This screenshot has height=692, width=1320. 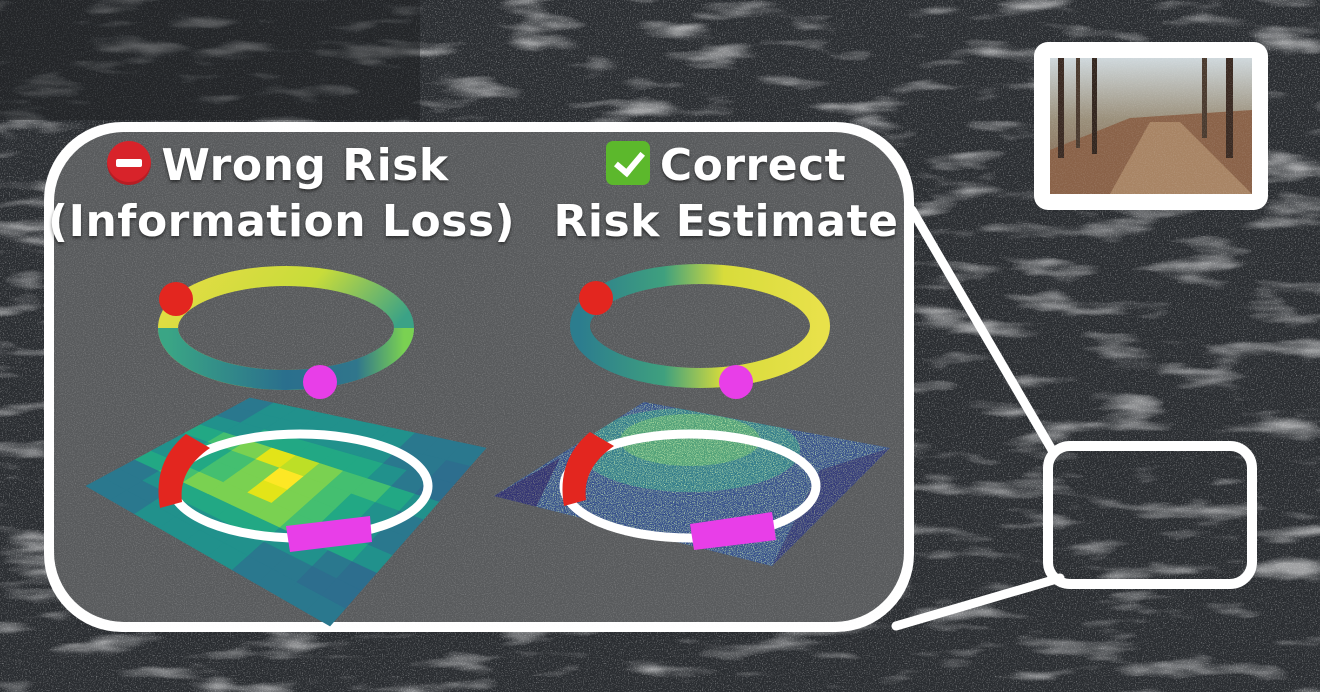 I want to click on right-start-band-red, so click(x=588, y=469).